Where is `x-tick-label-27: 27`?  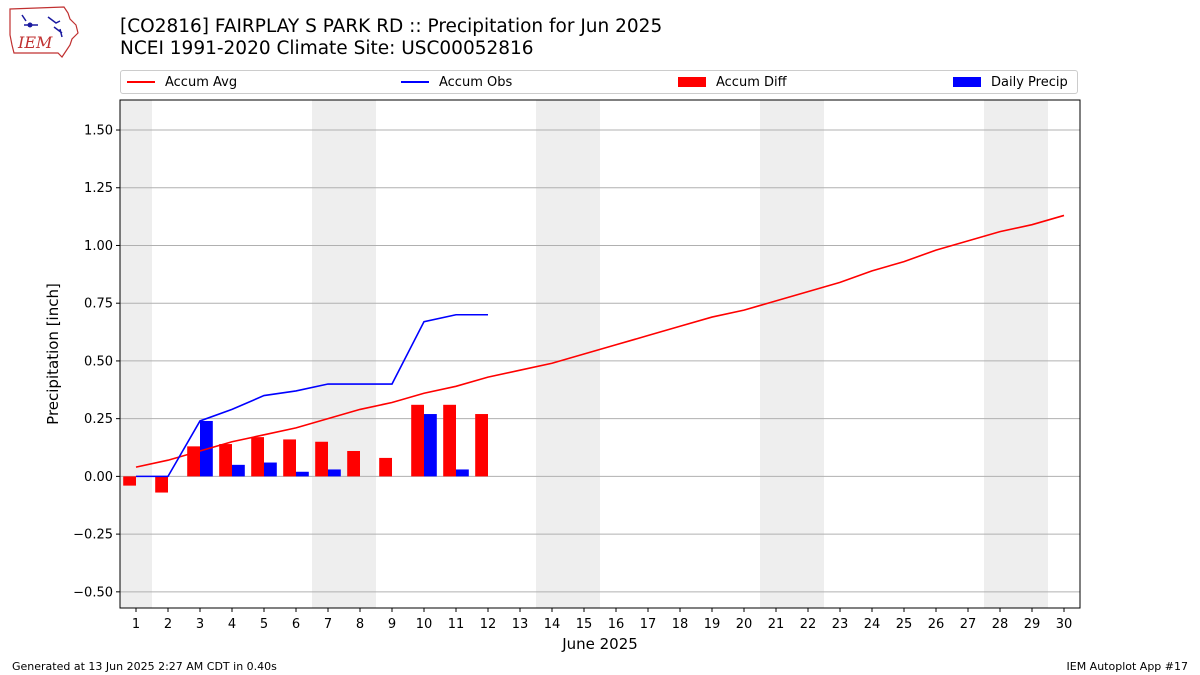 x-tick-label-27: 27 is located at coordinates (968, 624).